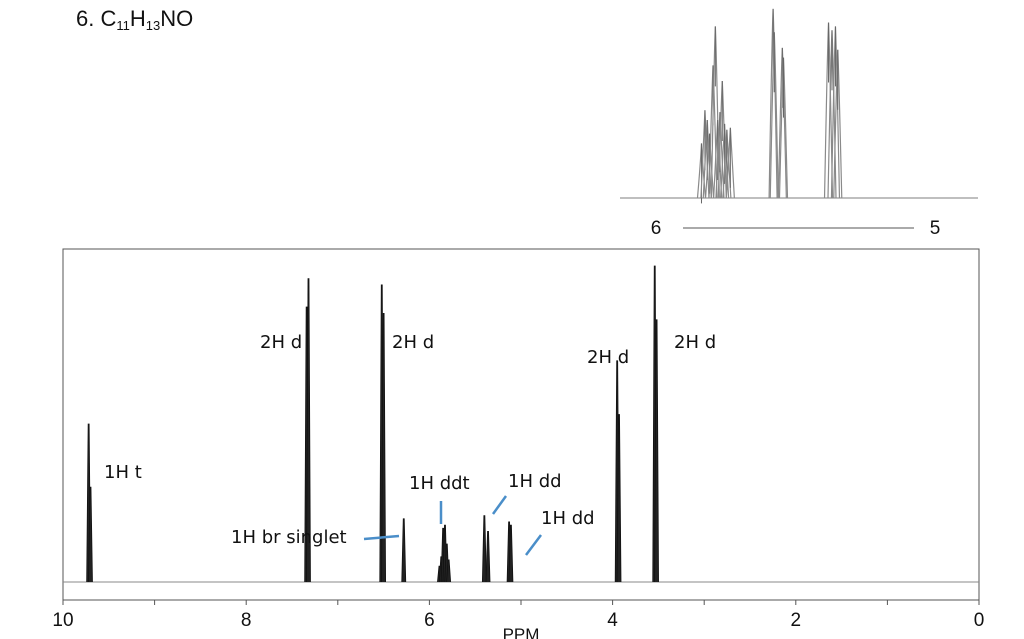 The image size is (1024, 639). I want to click on x-tick-label: 2, so click(796, 620).